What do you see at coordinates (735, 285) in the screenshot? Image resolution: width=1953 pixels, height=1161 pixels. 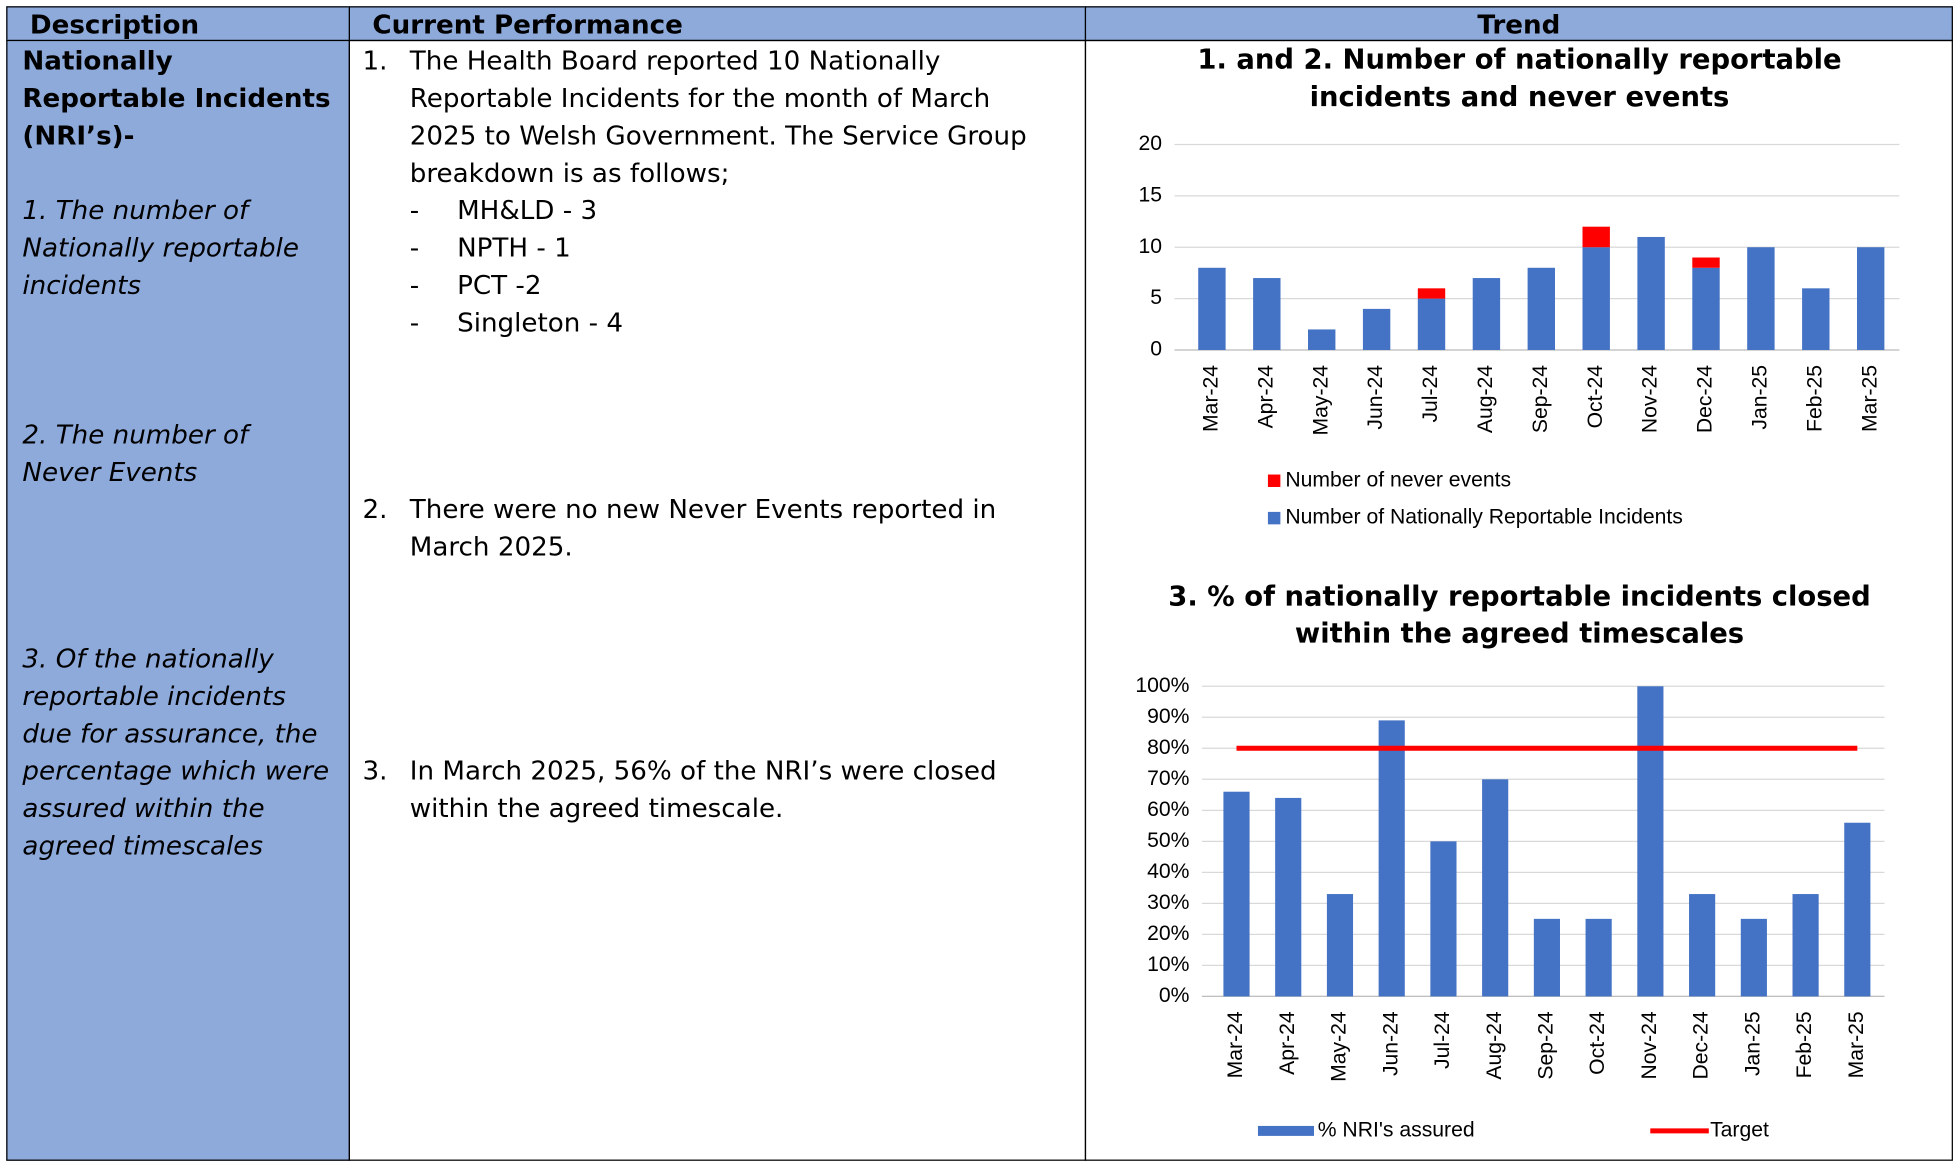 I see `bullet: PCT -2` at bounding box center [735, 285].